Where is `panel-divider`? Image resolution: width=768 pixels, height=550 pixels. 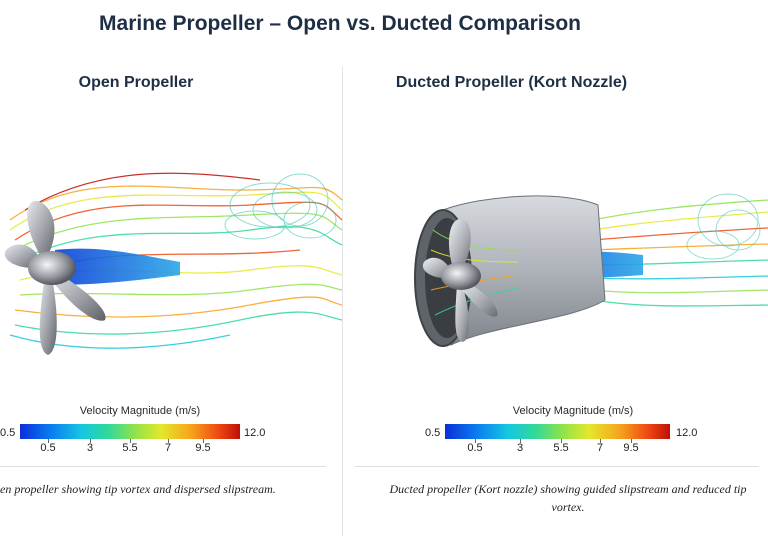
panel-divider is located at coordinates (342, 301).